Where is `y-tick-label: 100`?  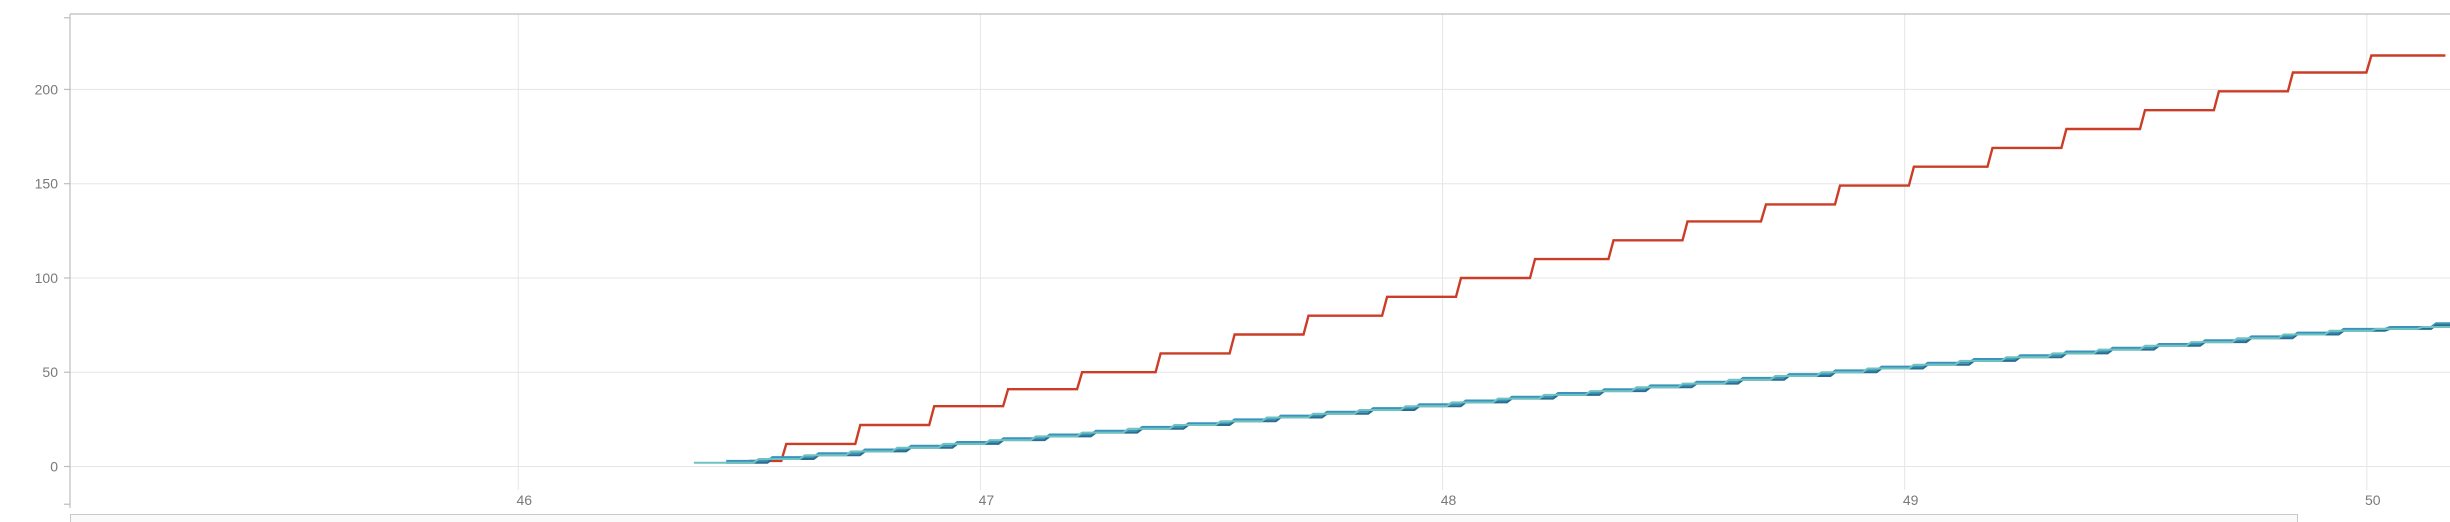 y-tick-label: 100 is located at coordinates (47, 278).